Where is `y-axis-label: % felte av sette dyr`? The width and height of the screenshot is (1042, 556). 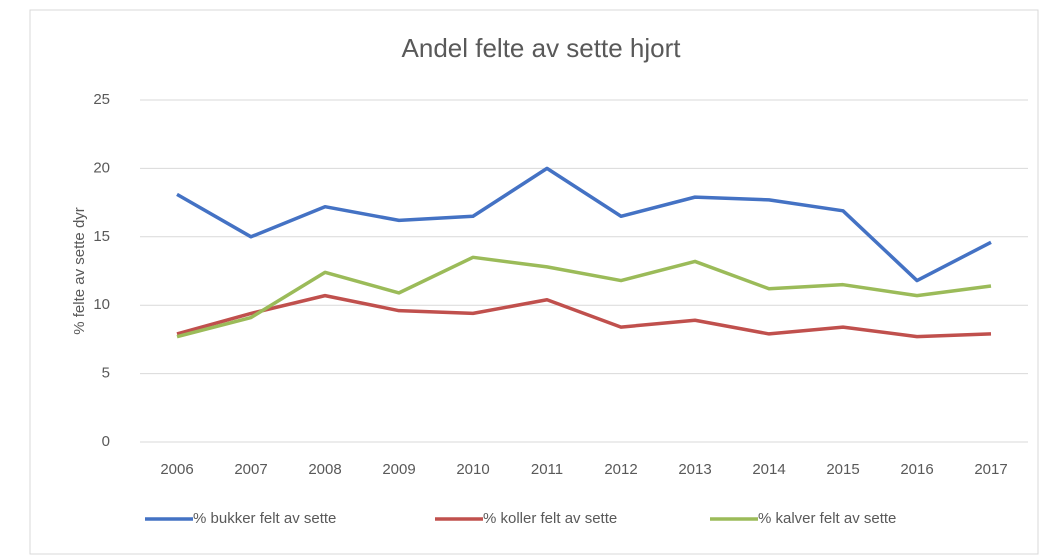 y-axis-label: % felte av sette dyr is located at coordinates (79, 271).